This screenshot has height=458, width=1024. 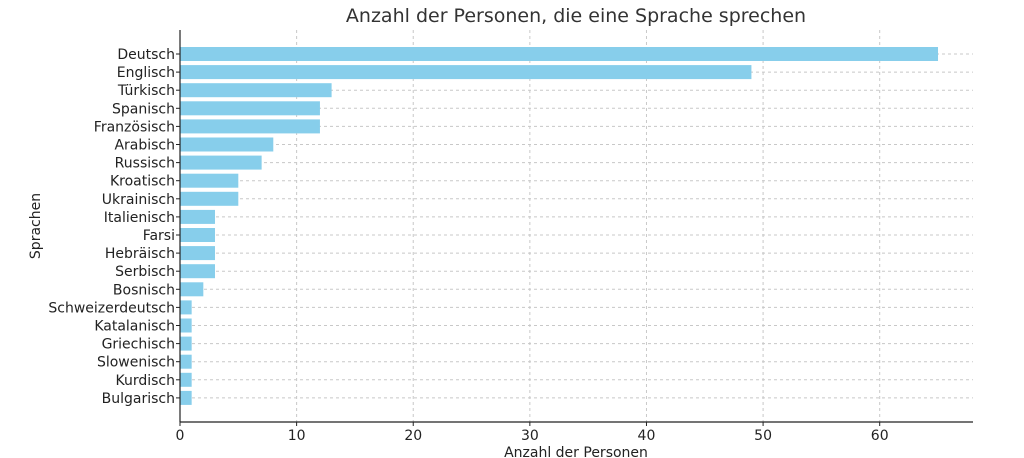 I want to click on y-tick-label: Türkisch, so click(x=146, y=91).